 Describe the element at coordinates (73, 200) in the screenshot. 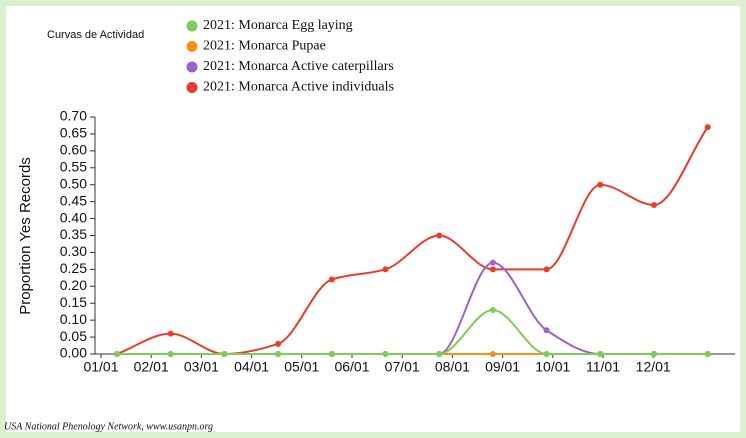

I see `y-tick-label: 0.45` at that location.